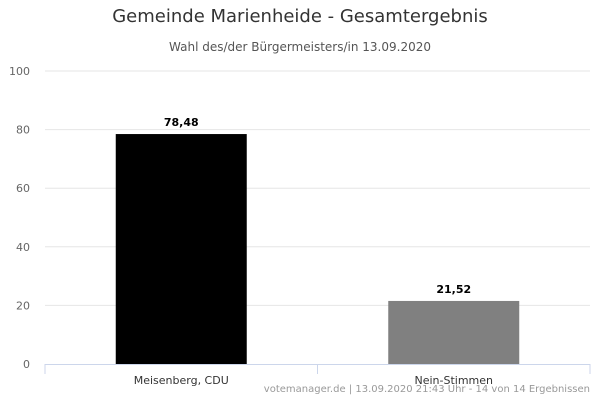  What do you see at coordinates (26, 364) in the screenshot?
I see `y-tick-label: 0` at bounding box center [26, 364].